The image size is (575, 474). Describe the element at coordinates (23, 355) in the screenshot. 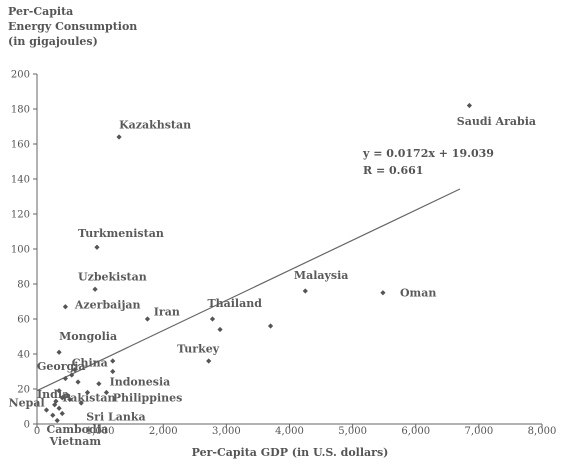

I see `y-tick-label: 40` at that location.